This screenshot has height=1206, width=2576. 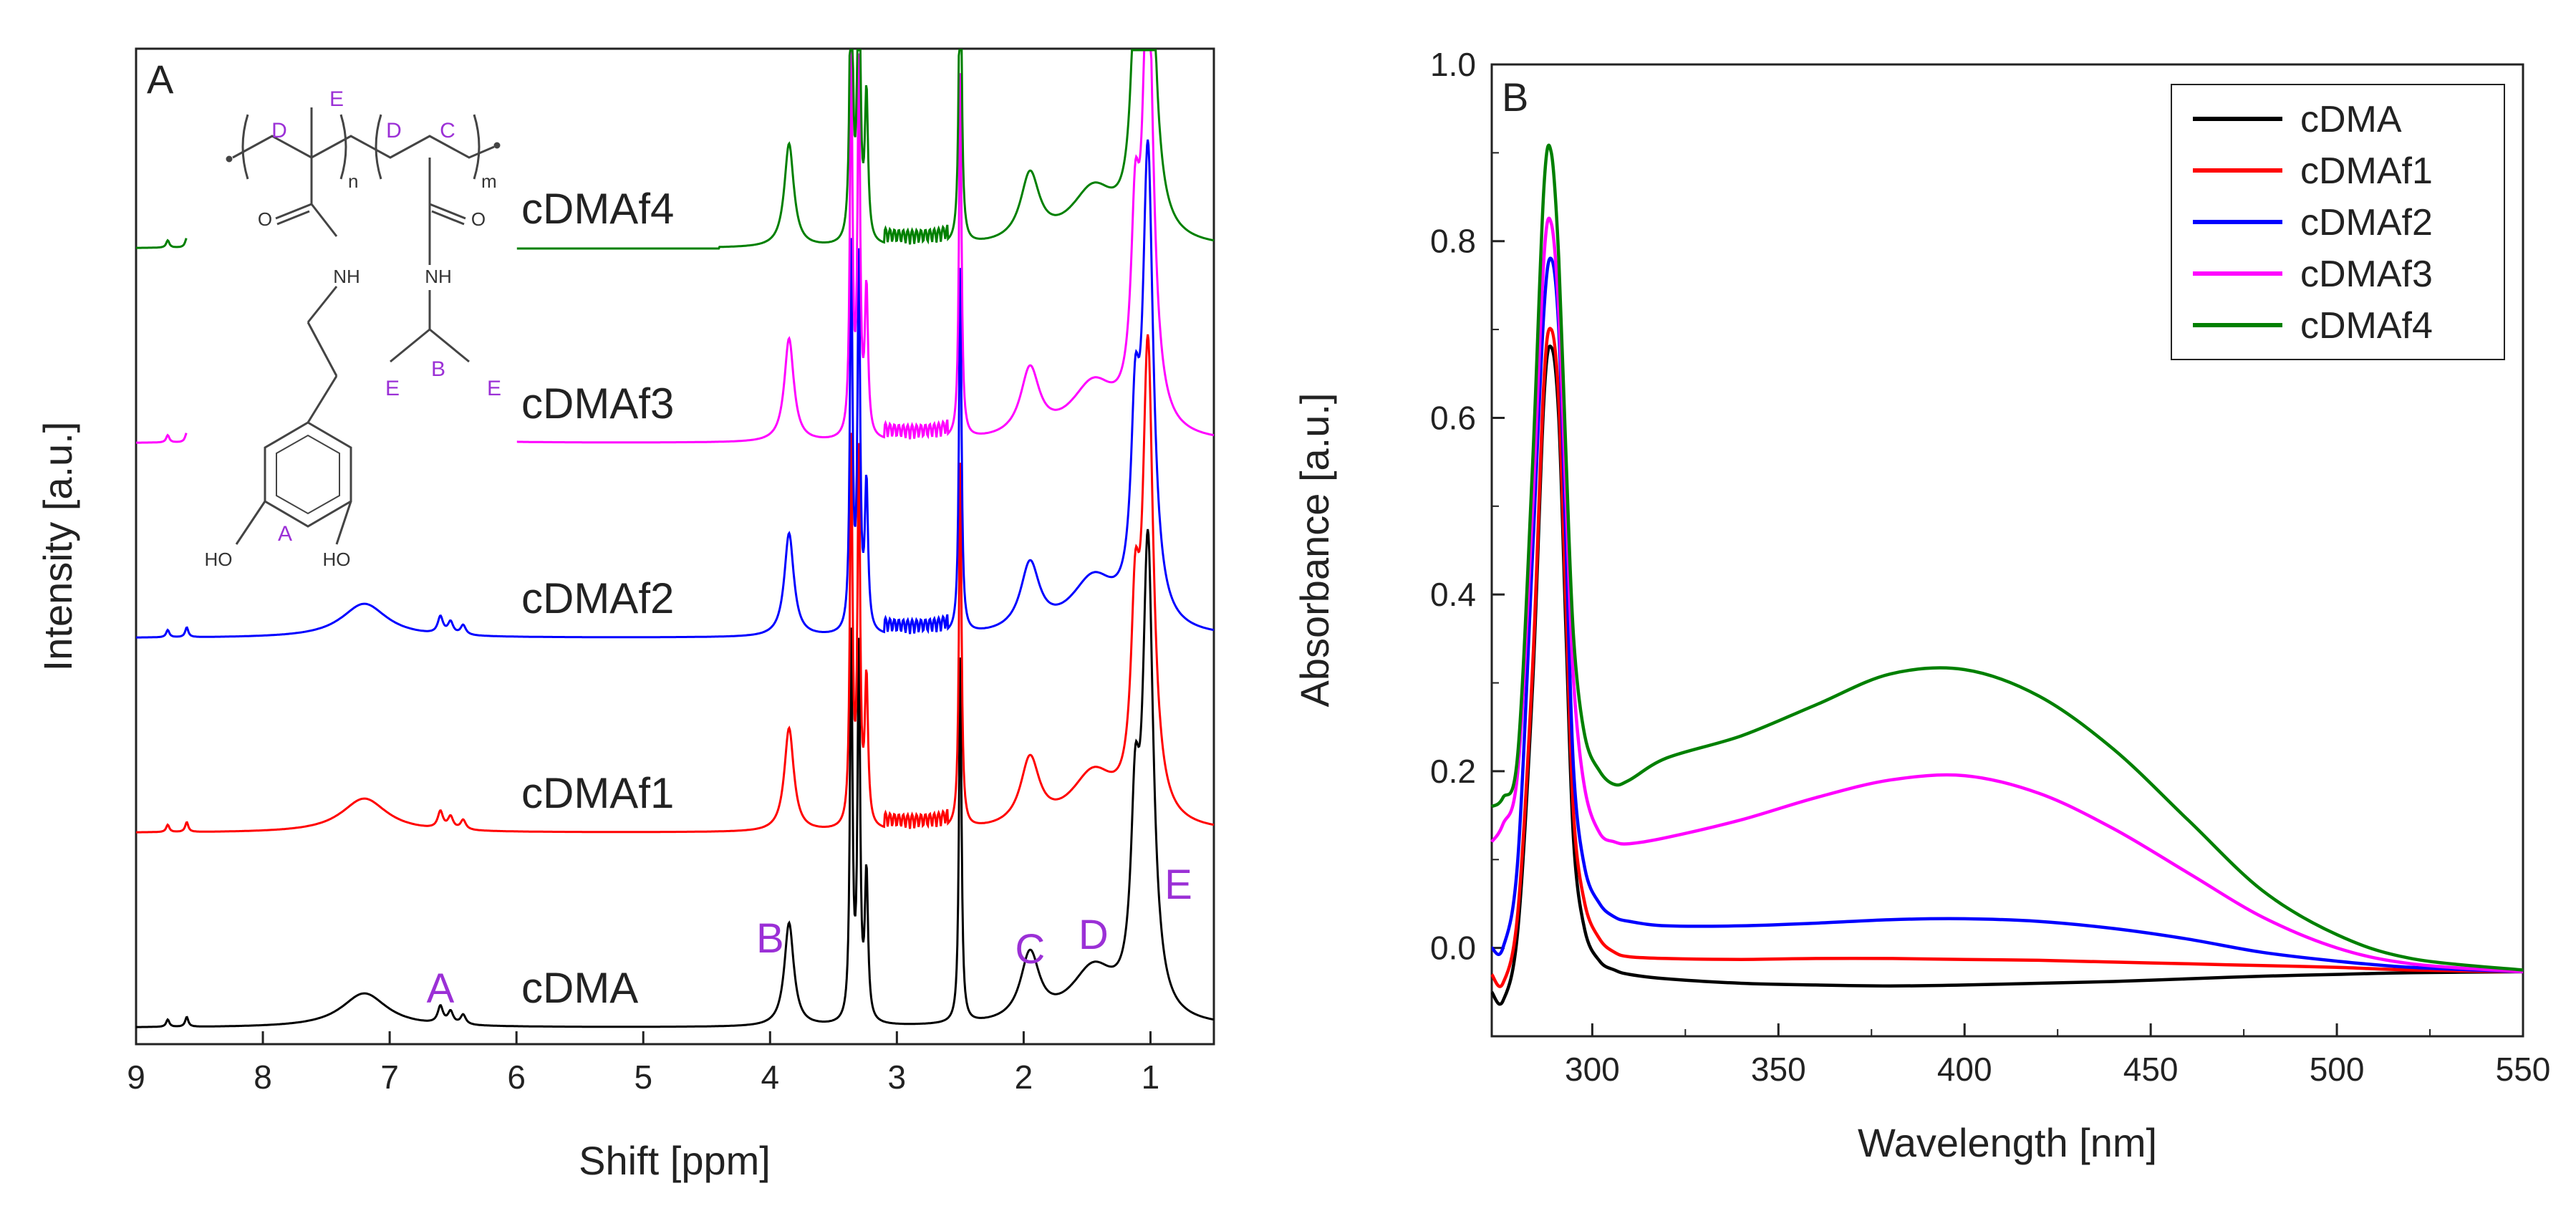 I want to click on nmr-peak-label-d: D, so click(x=1094, y=935).